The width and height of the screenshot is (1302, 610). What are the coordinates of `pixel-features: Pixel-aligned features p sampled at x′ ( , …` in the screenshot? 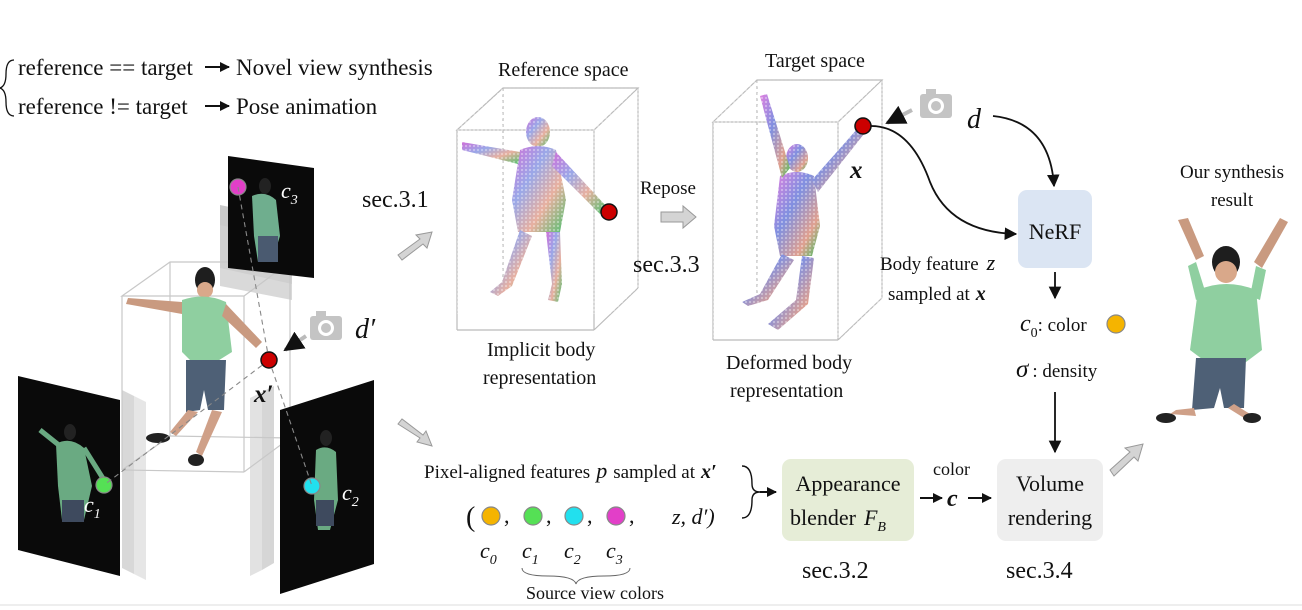 It's located at (600, 530).